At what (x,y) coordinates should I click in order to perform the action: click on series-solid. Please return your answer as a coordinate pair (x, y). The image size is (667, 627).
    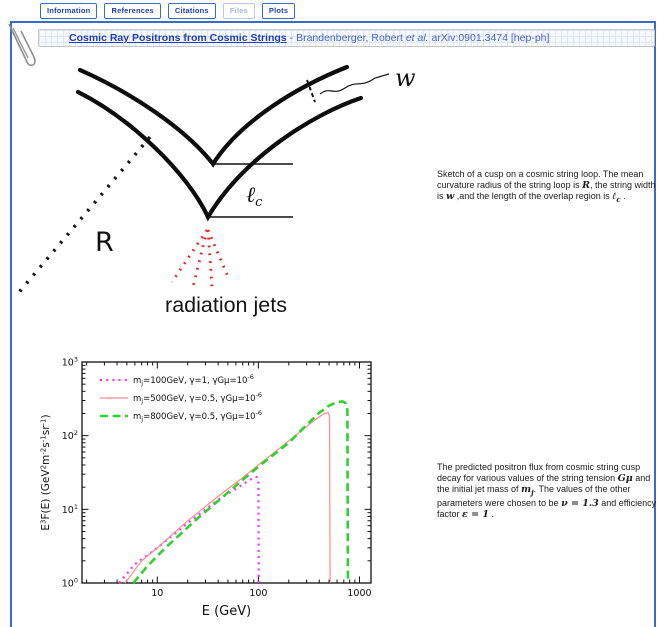
    Looking at the image, I should click on (227, 498).